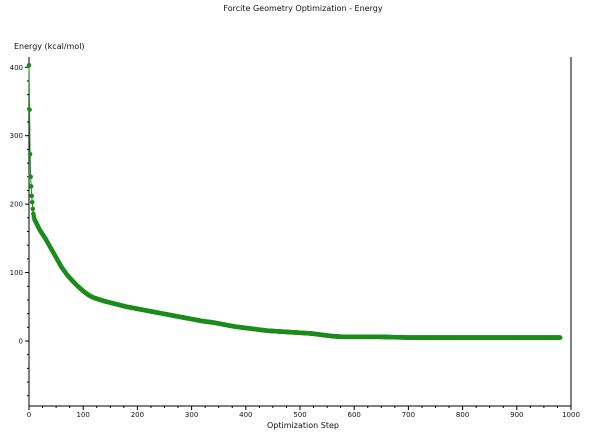 The width and height of the screenshot is (606, 448). I want to click on x-tick-label: 700, so click(408, 415).